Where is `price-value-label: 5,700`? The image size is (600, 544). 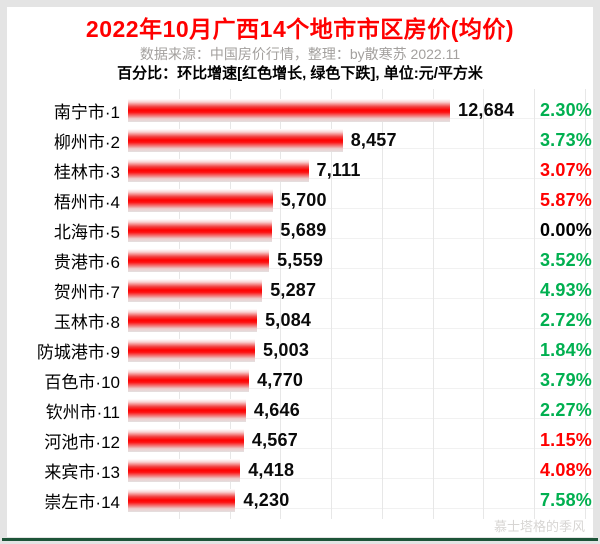
price-value-label: 5,700 is located at coordinates (303, 199).